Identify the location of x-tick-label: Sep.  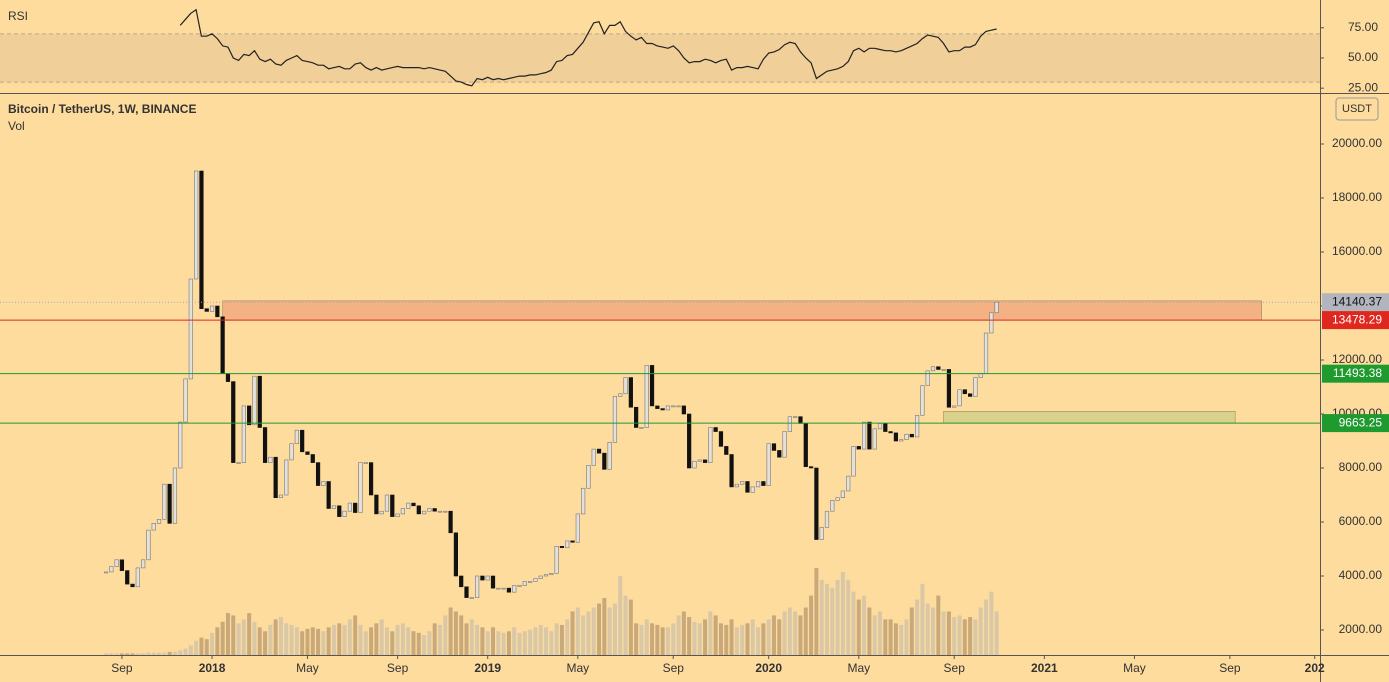
(1230, 668).